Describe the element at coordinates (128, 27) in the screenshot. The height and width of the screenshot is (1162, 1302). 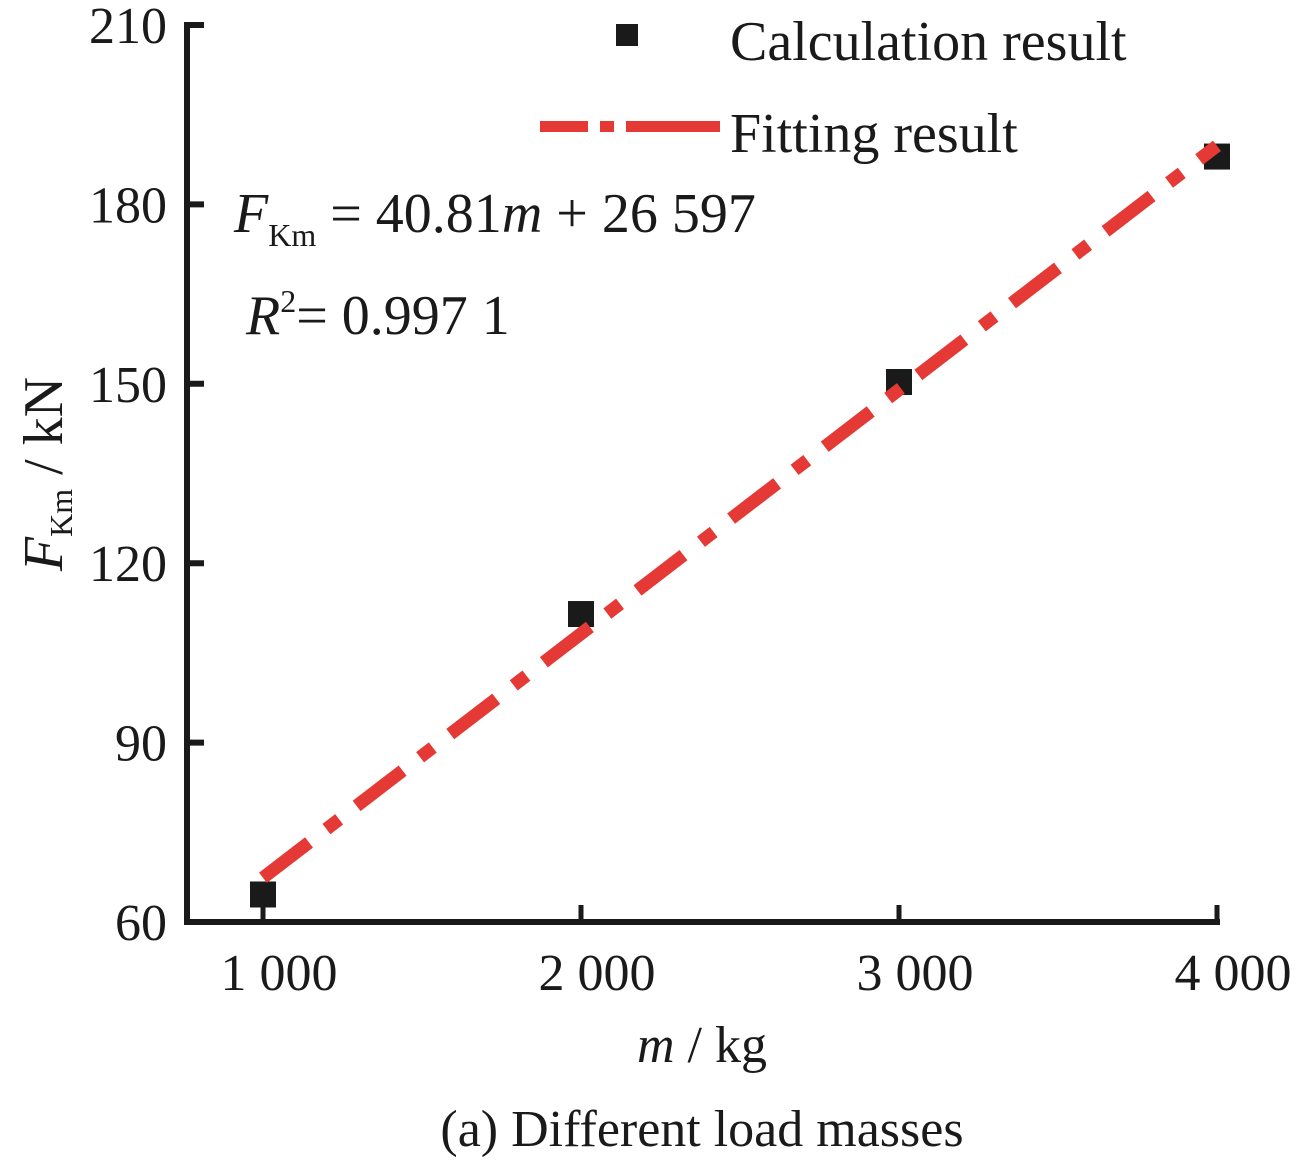
I see `y-tick-label: 210` at that location.